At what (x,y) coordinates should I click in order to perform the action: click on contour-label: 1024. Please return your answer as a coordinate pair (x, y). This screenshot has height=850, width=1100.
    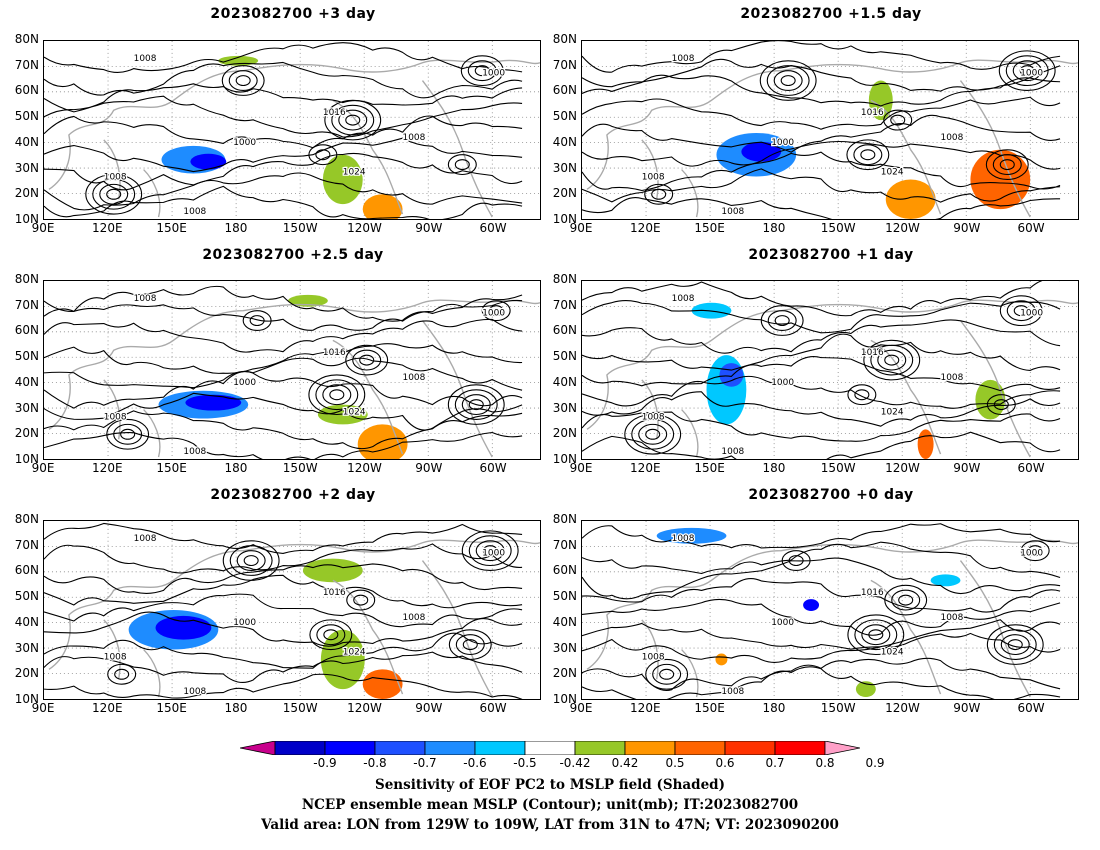
    Looking at the image, I should click on (354, 173).